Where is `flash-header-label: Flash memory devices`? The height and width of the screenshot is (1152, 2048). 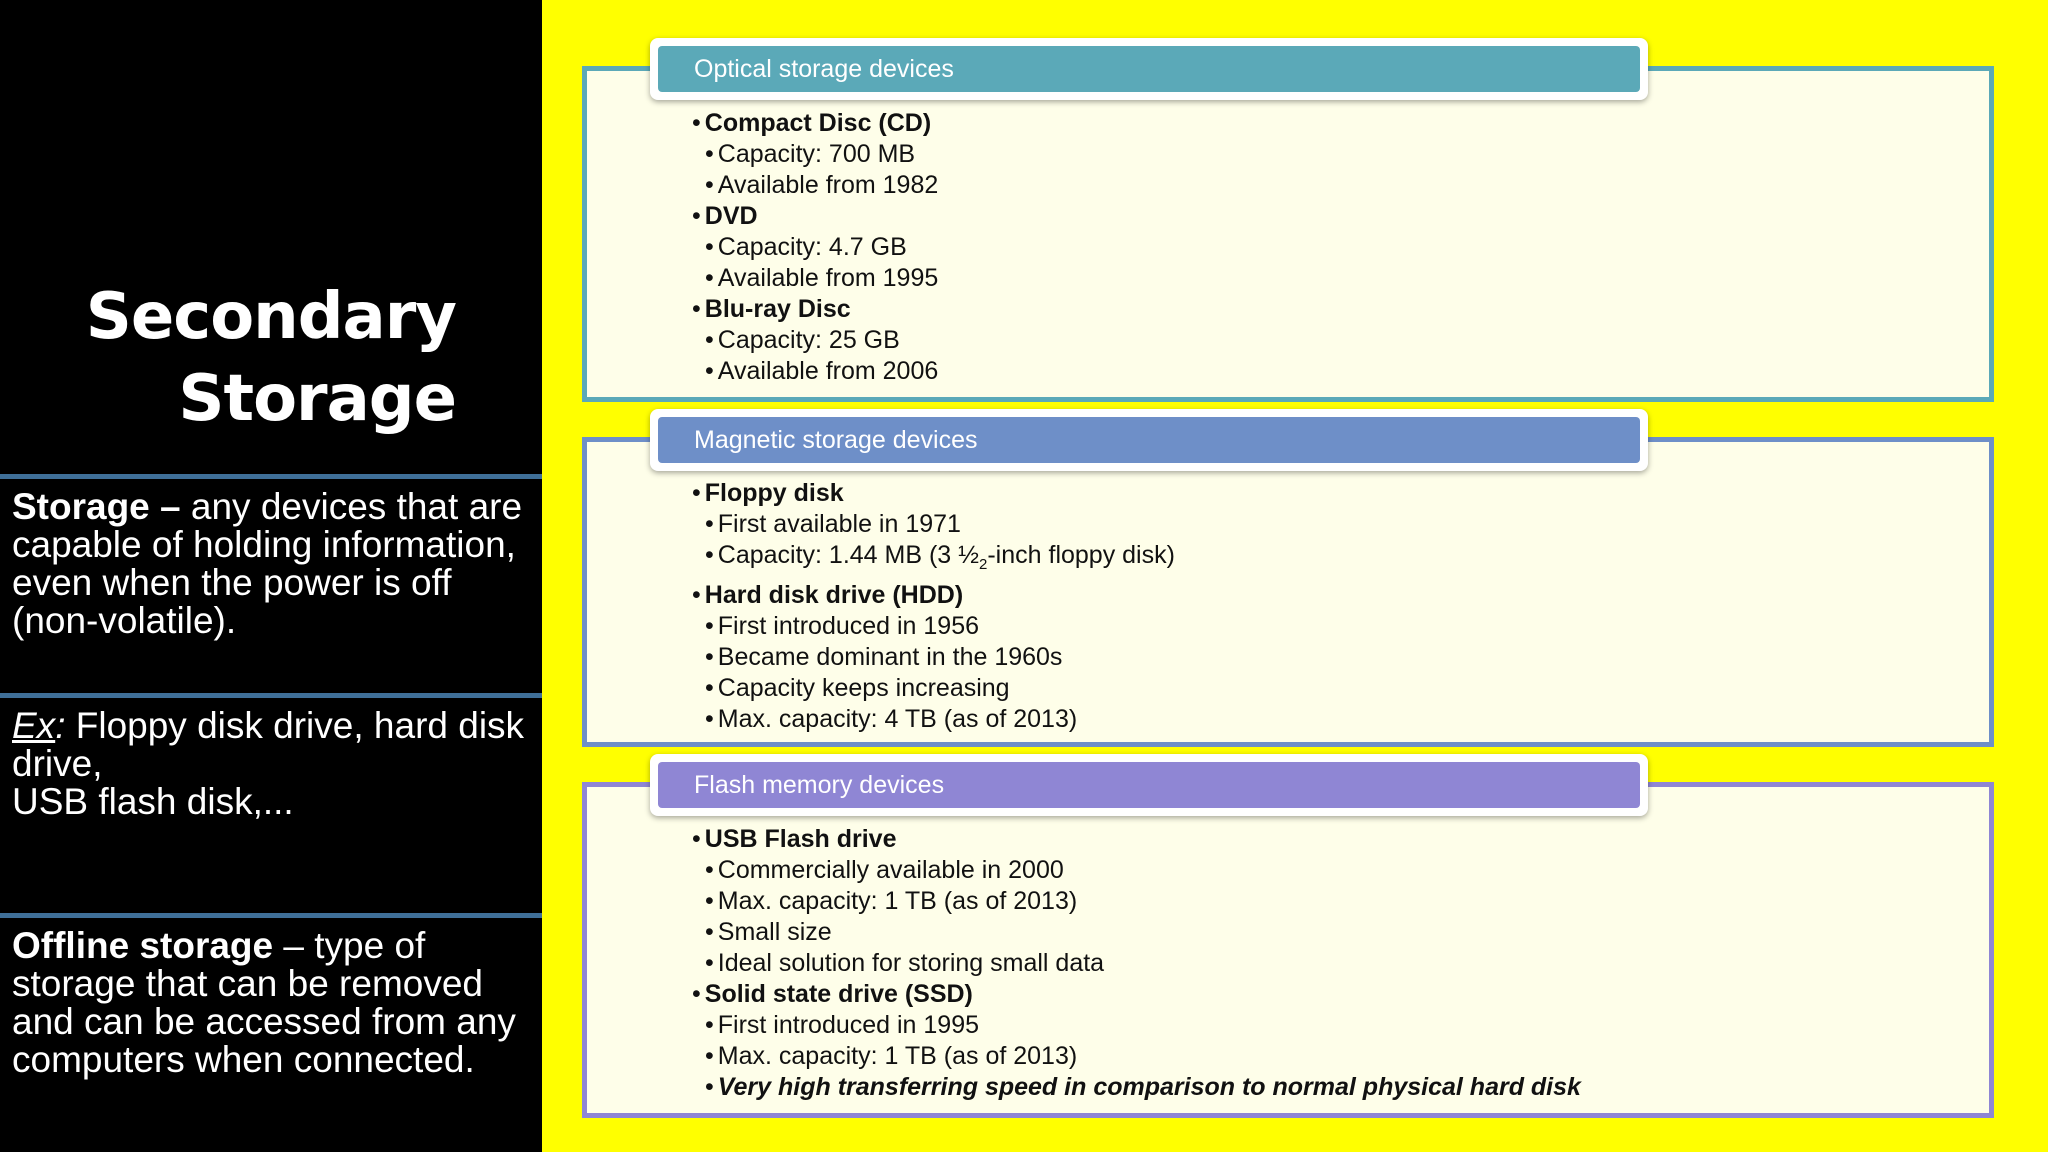 flash-header-label: Flash memory devices is located at coordinates (1149, 785).